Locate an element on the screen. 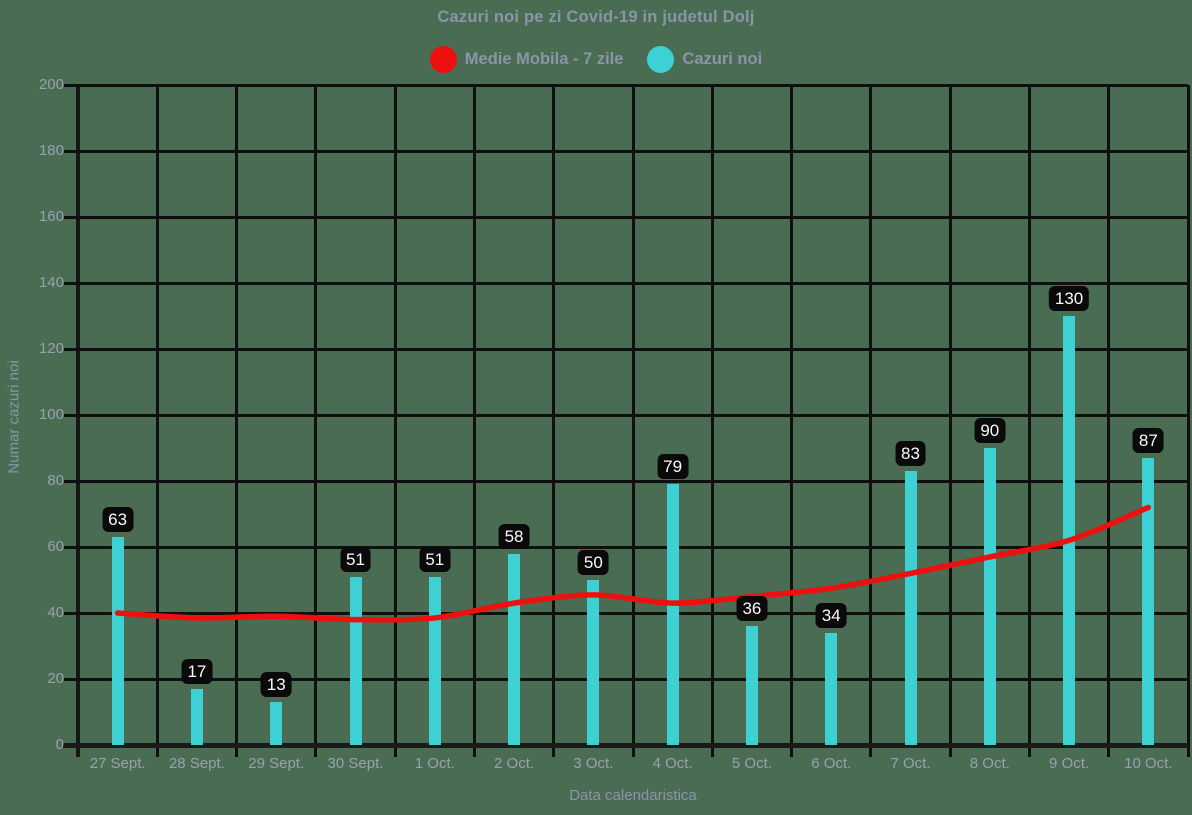 The height and width of the screenshot is (815, 1192). x-tick-label: 10 Oct. is located at coordinates (1148, 763).